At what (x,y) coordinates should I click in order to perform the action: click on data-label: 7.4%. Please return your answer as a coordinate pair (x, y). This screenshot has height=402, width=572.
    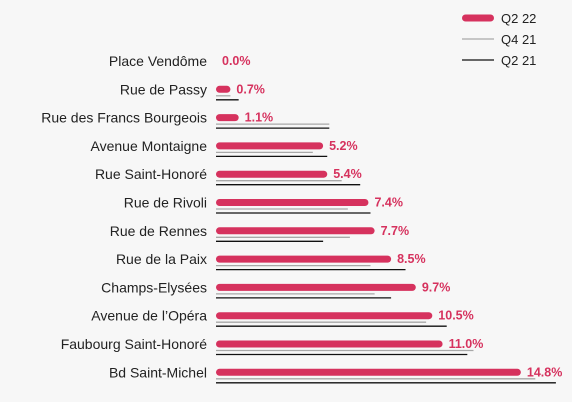
    Looking at the image, I should click on (388, 203).